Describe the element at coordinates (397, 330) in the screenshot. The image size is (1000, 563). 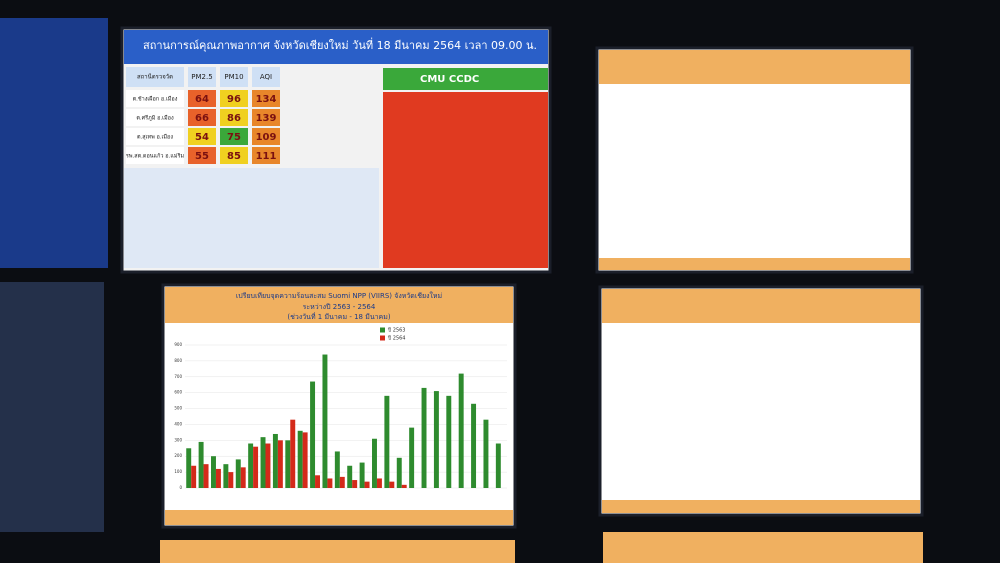
I see `legend-label: ปี 2563` at that location.